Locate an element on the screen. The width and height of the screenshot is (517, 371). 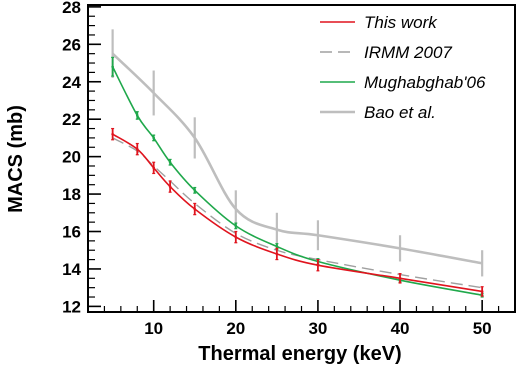
legend-item-2: Mughabghab'06 is located at coordinates (403, 82).